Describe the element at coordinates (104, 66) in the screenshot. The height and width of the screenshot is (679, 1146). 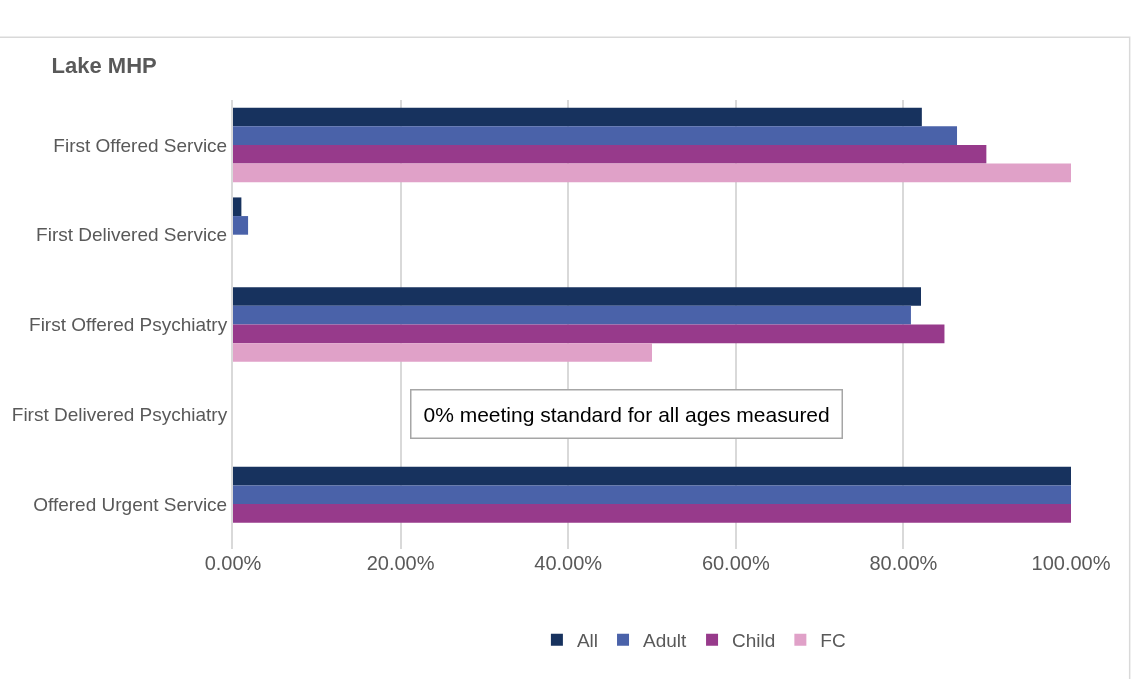
I see `chart-title: Lake MHP` at that location.